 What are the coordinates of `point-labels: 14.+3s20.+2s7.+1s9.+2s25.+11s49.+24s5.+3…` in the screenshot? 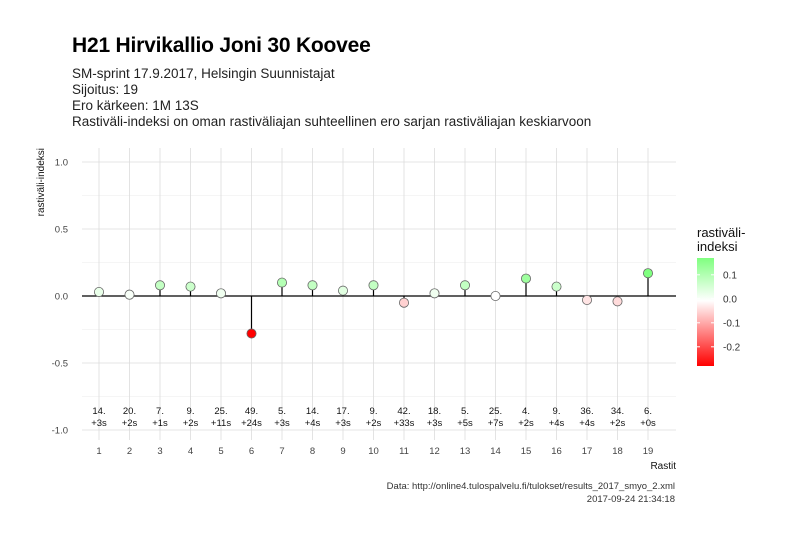 It's located at (373, 417).